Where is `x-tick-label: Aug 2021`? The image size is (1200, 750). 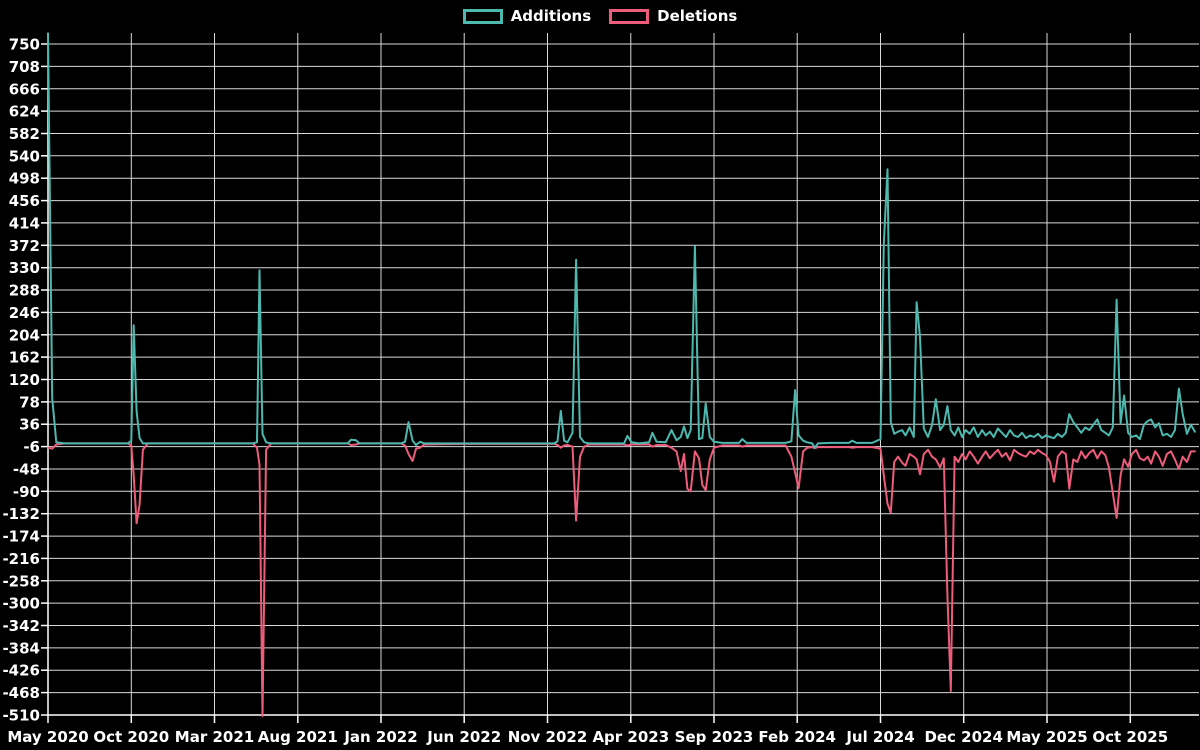
x-tick-label: Aug 2021 is located at coordinates (298, 737).